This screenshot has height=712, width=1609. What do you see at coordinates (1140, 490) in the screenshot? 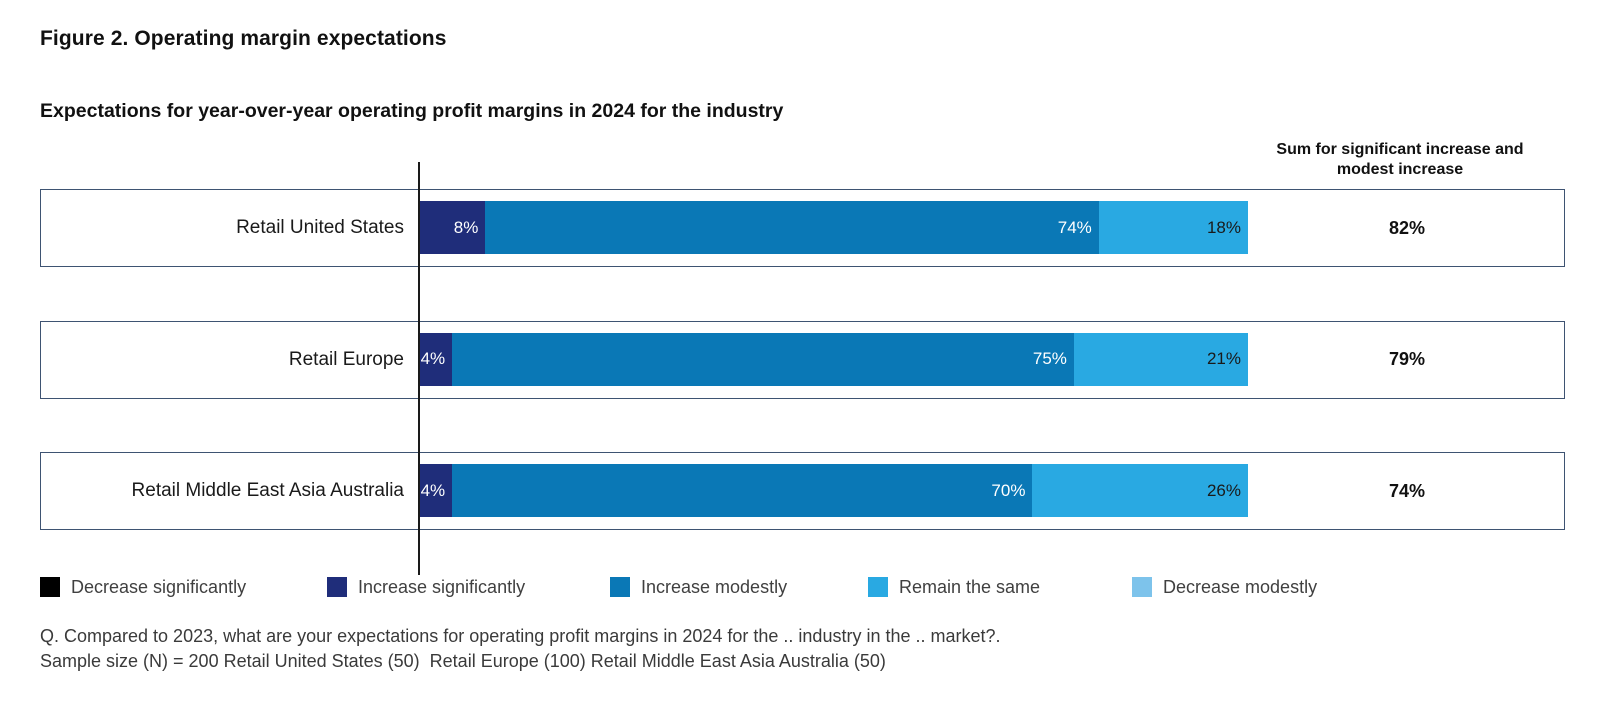
I see `bar-segment: 26%` at bounding box center [1140, 490].